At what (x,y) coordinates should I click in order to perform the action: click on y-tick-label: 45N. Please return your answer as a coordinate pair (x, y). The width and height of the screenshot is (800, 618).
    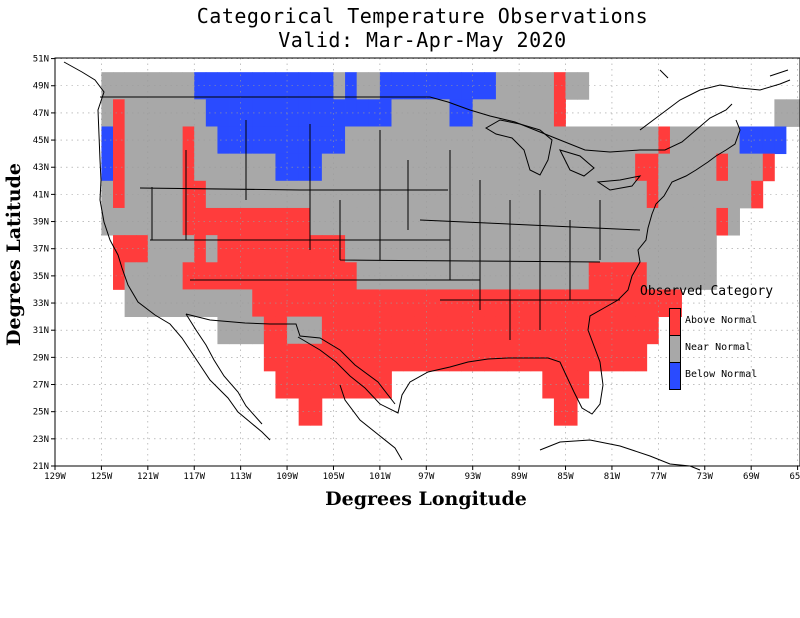
    Looking at the image, I should click on (41, 141).